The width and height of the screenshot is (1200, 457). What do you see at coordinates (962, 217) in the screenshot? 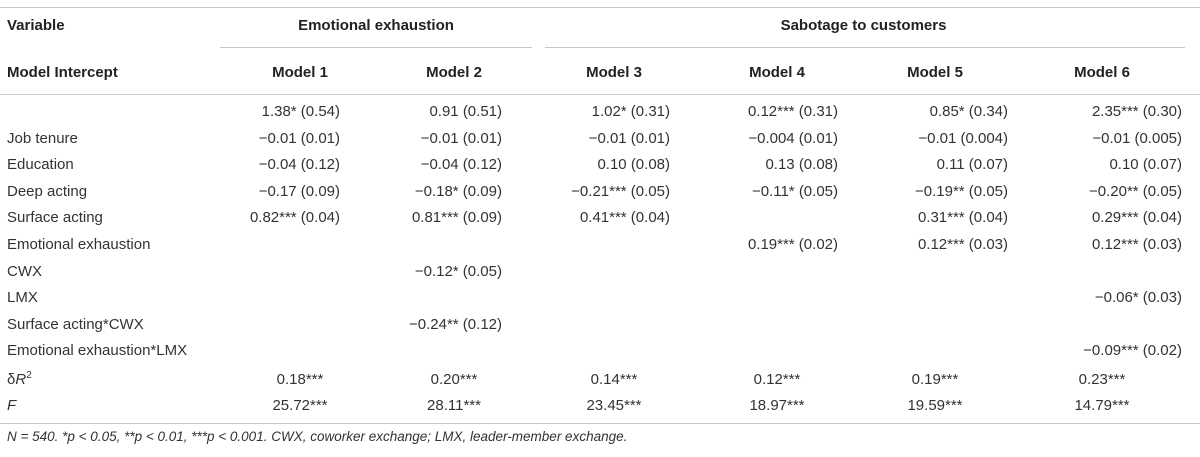
I see `table-cell-model-5: 0.31*** (0.04)` at bounding box center [962, 217].